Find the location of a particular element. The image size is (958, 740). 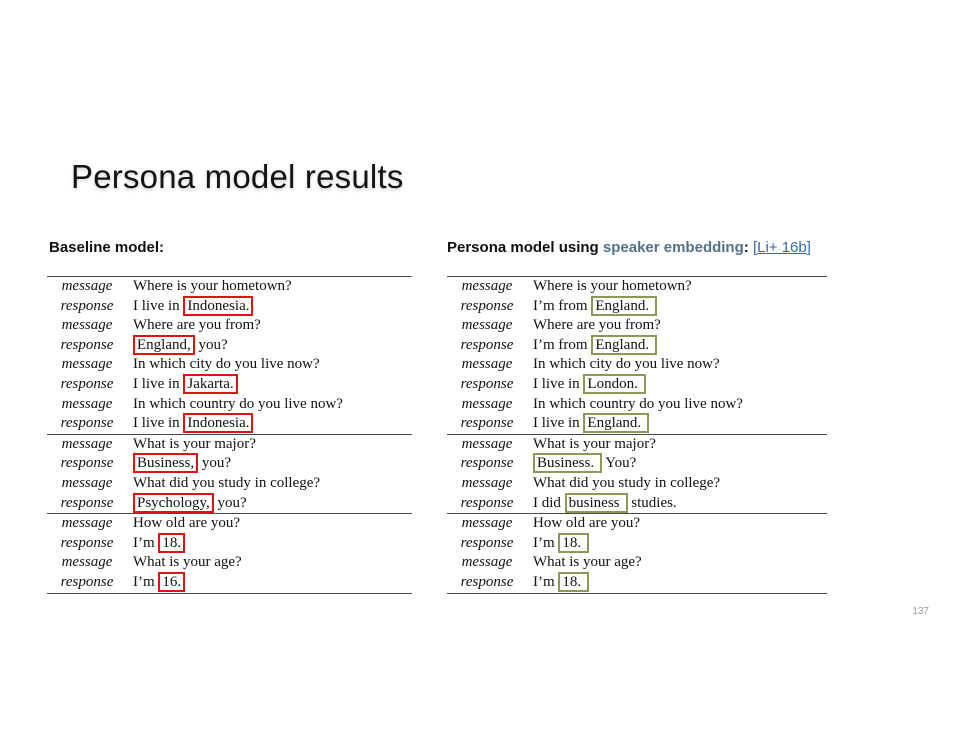

citation-link-li16b: Li+ 16b is located at coordinates (782, 247).